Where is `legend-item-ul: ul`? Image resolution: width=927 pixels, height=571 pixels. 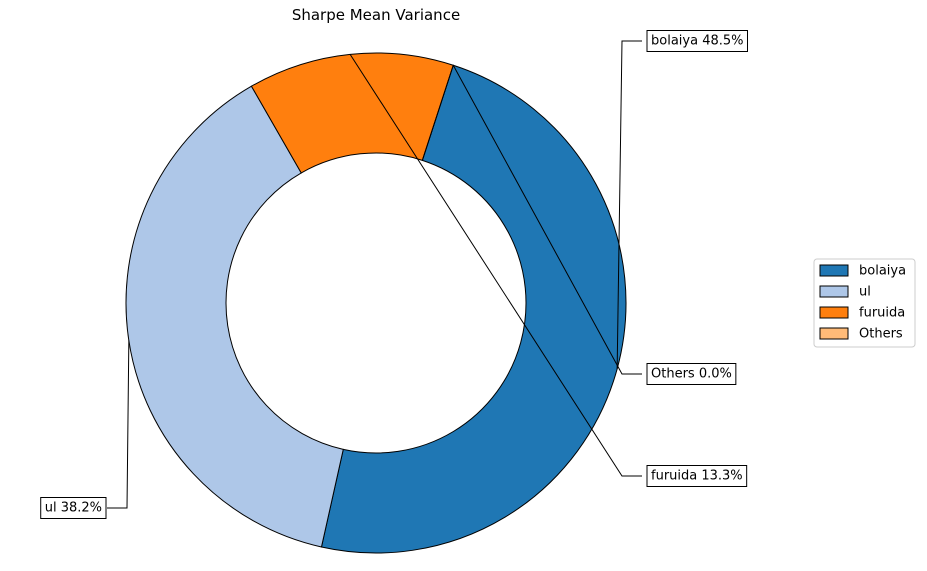
legend-item-ul: ul is located at coordinates (845, 292).